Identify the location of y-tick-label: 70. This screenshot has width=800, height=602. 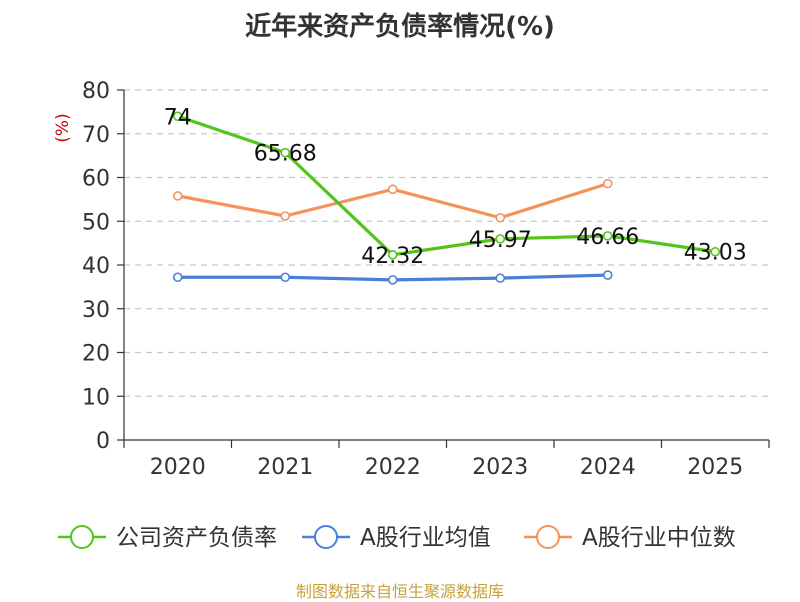
(96, 135).